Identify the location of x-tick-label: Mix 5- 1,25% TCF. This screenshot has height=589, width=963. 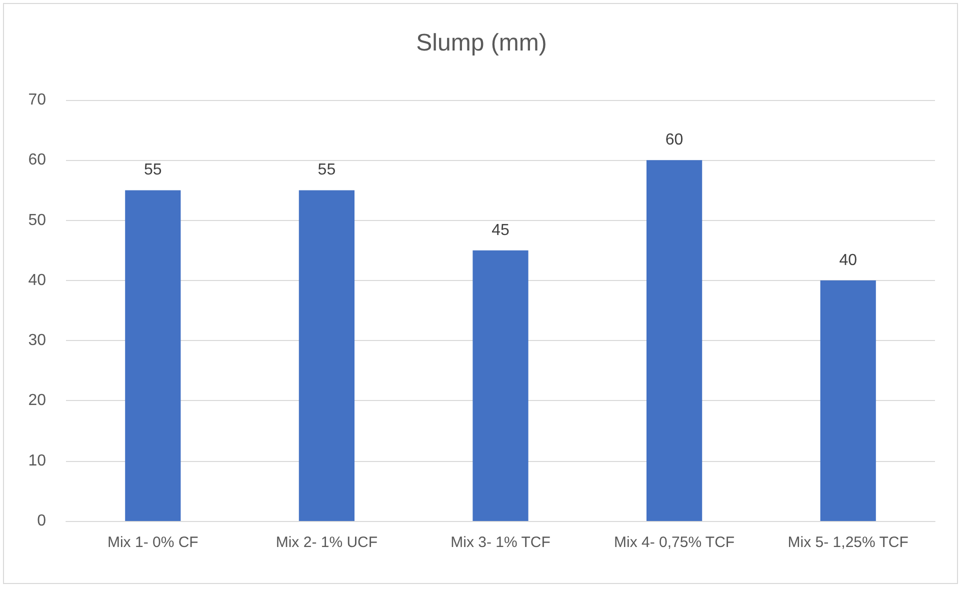
(848, 542).